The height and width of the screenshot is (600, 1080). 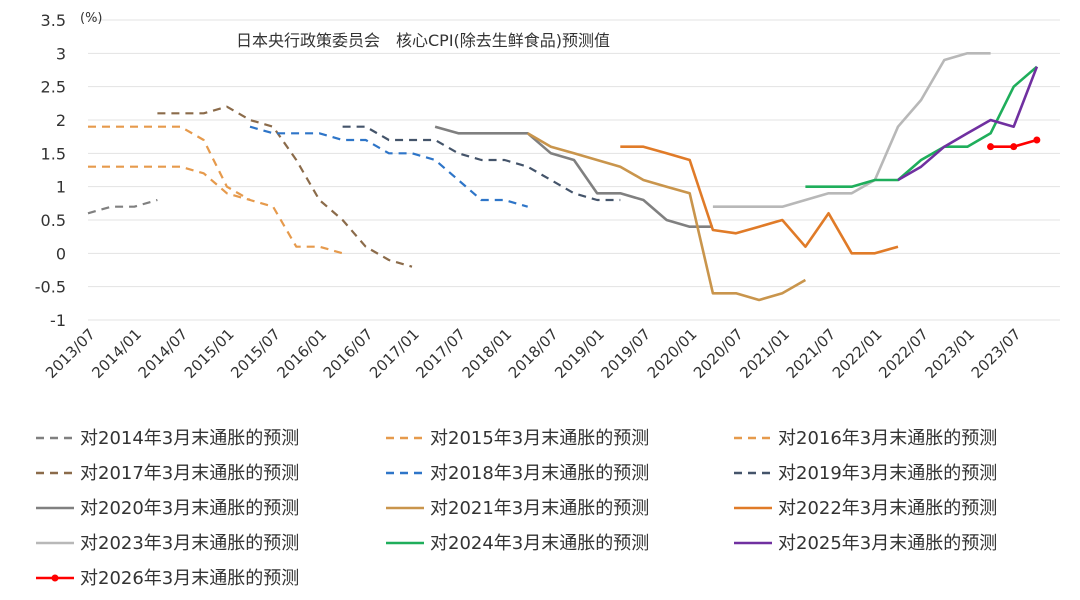 What do you see at coordinates (996, 353) in the screenshot?
I see `x-tick-label: 2023/07` at bounding box center [996, 353].